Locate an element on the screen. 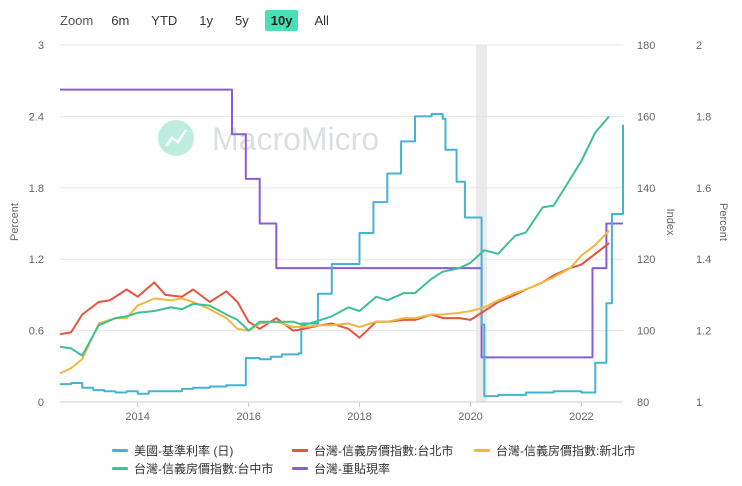 This screenshot has width=742, height=486. right-tick-label: 1.2 is located at coordinates (703, 332).